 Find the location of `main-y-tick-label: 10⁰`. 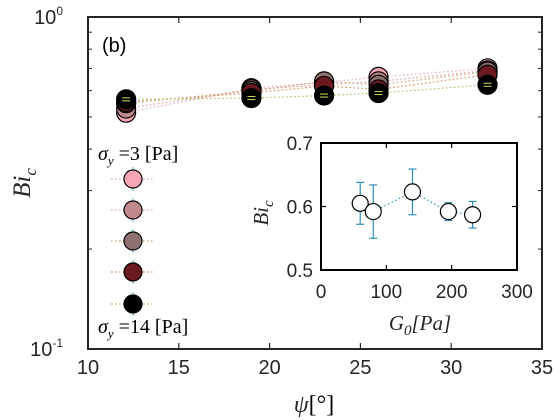

main-y-tick-label: 10⁰ is located at coordinates (48, 16).